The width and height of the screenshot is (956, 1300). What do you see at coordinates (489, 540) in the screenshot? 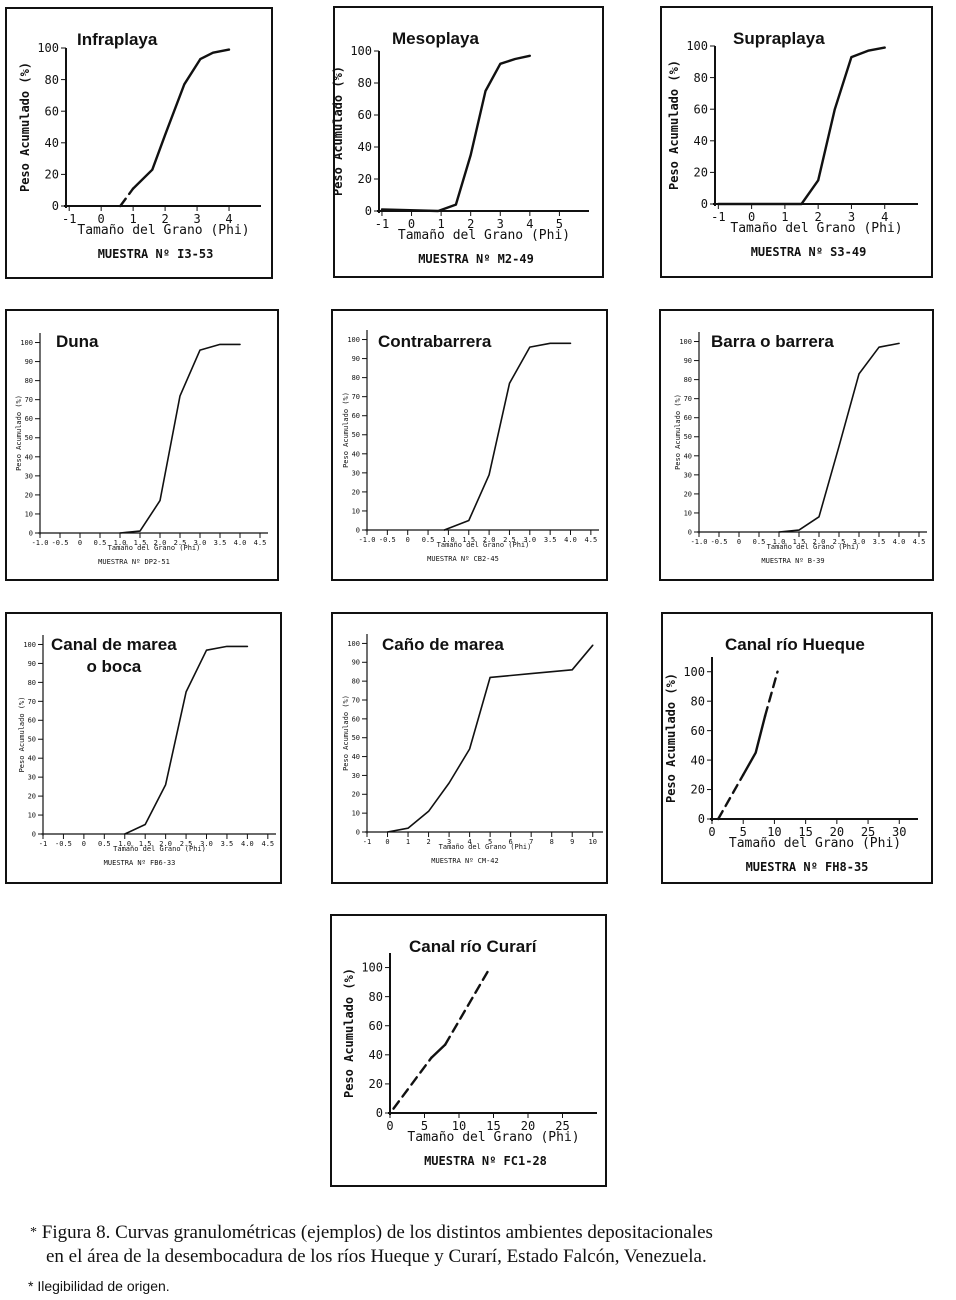
I see `x-tick-label: 2.0` at bounding box center [489, 540].